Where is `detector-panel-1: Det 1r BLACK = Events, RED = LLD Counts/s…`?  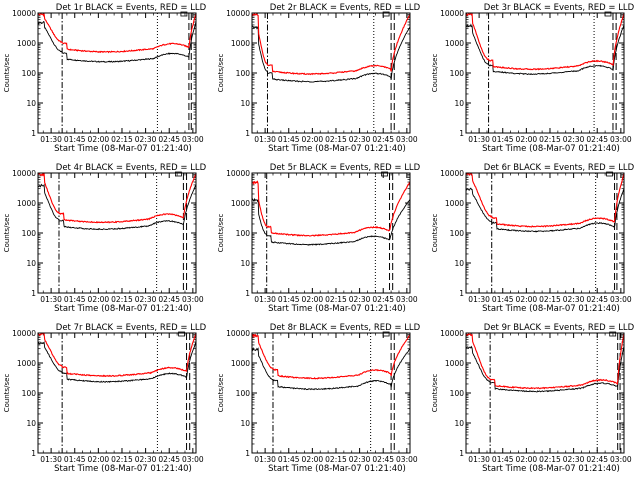 detector-panel-1: Det 1r BLACK = Events, RED = LLD Counts/s… is located at coordinates (105, 78).